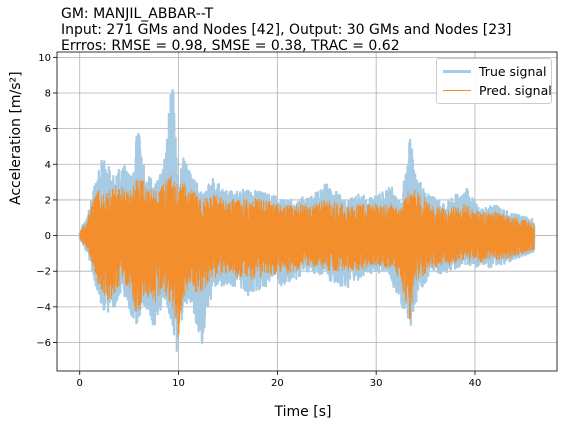 Image resolution: width=566 pixels, height=425 pixels. Describe the element at coordinates (178, 383) in the screenshot. I see `x-tick-label-1: 10` at that location.